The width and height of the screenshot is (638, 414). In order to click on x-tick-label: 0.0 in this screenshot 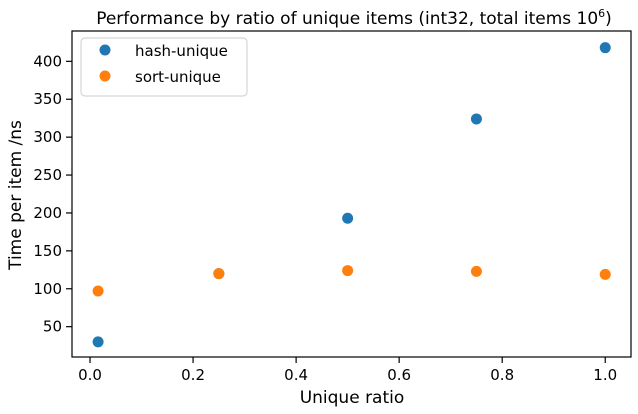, I will do `click(90, 375)`.